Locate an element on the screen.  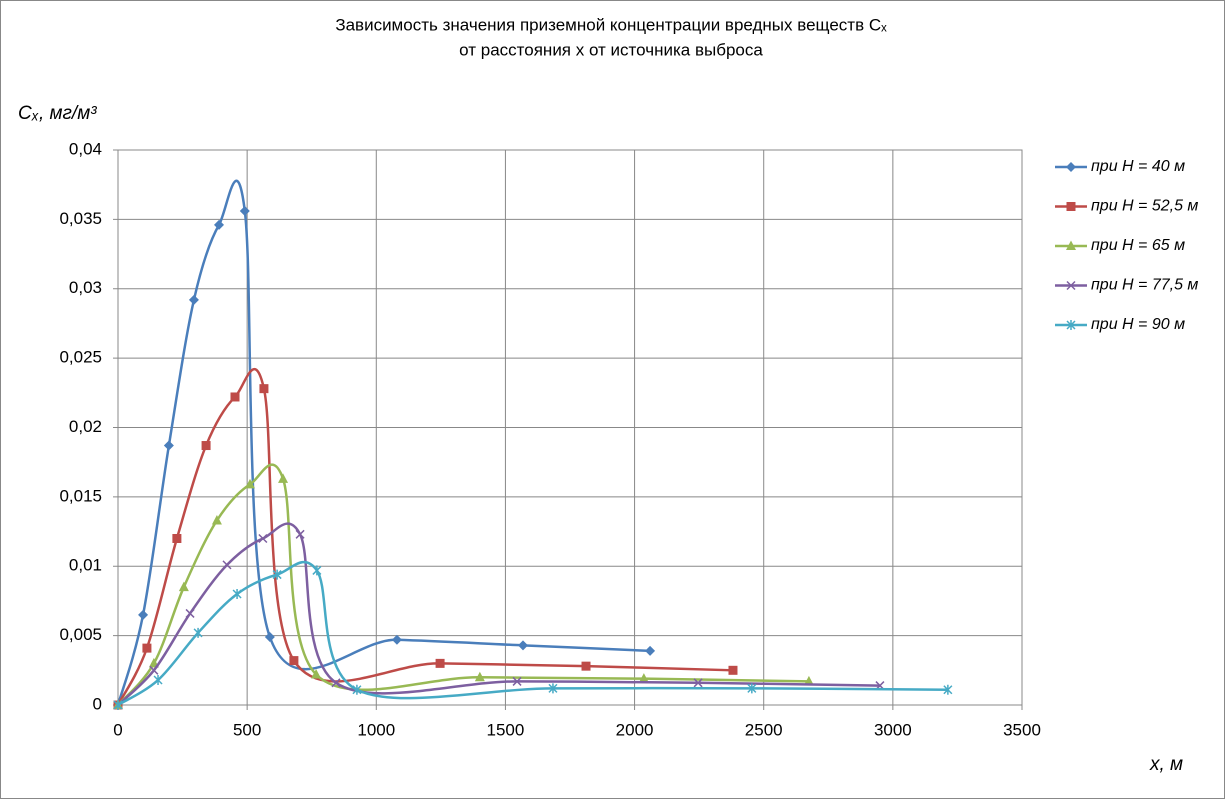
x-tick-label: 1500 is located at coordinates (506, 729).